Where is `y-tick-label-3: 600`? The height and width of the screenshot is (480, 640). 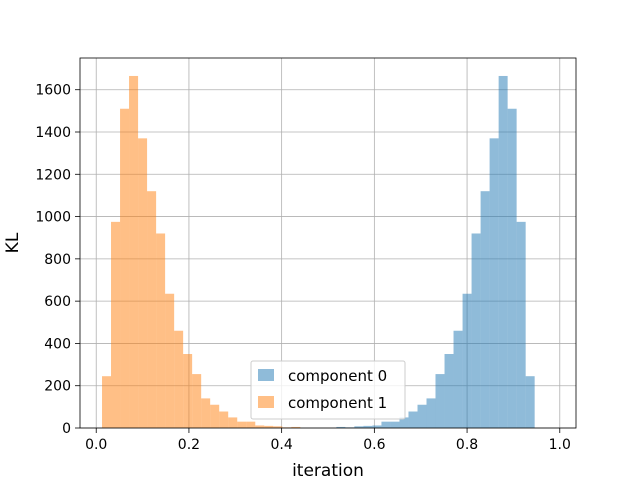
y-tick-label-3: 600 is located at coordinates (57, 302).